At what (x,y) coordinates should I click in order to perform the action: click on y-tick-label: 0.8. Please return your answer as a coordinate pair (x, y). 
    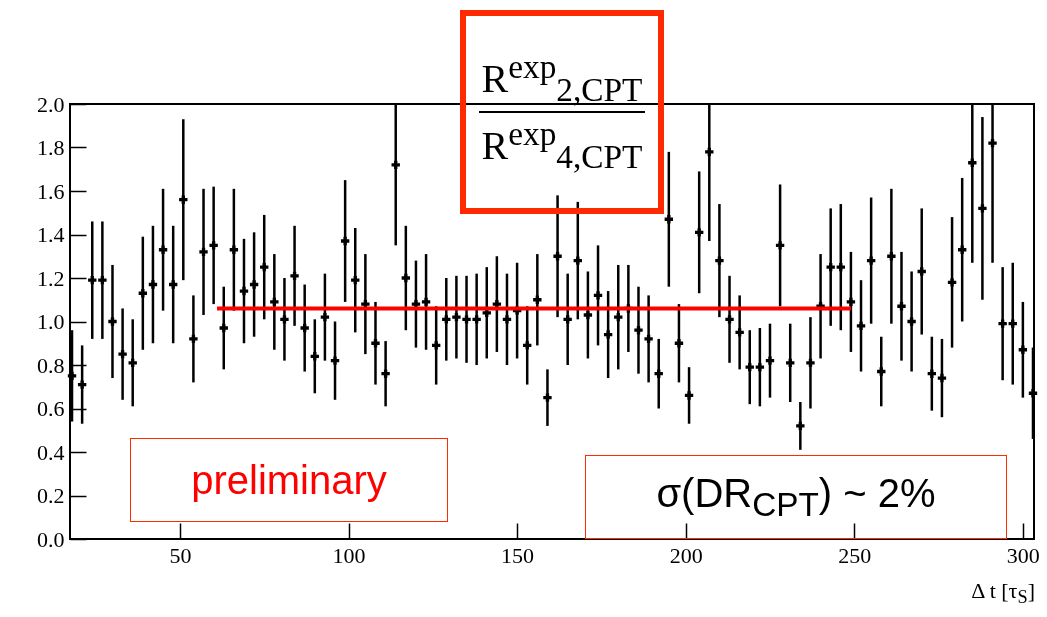
    Looking at the image, I should click on (51, 365).